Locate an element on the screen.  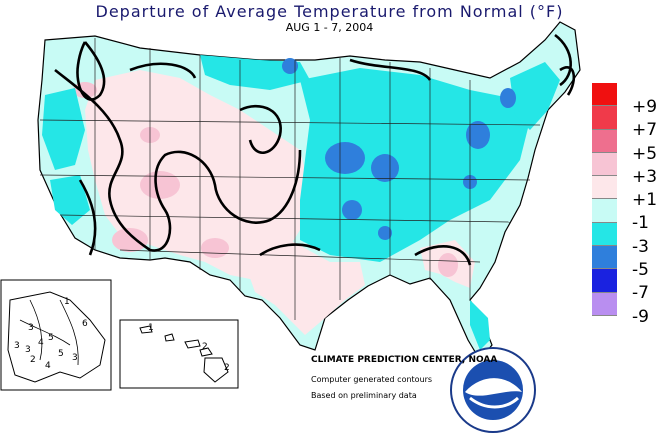
credit-basis: Based on preliminary data is located at coordinates (364, 395).